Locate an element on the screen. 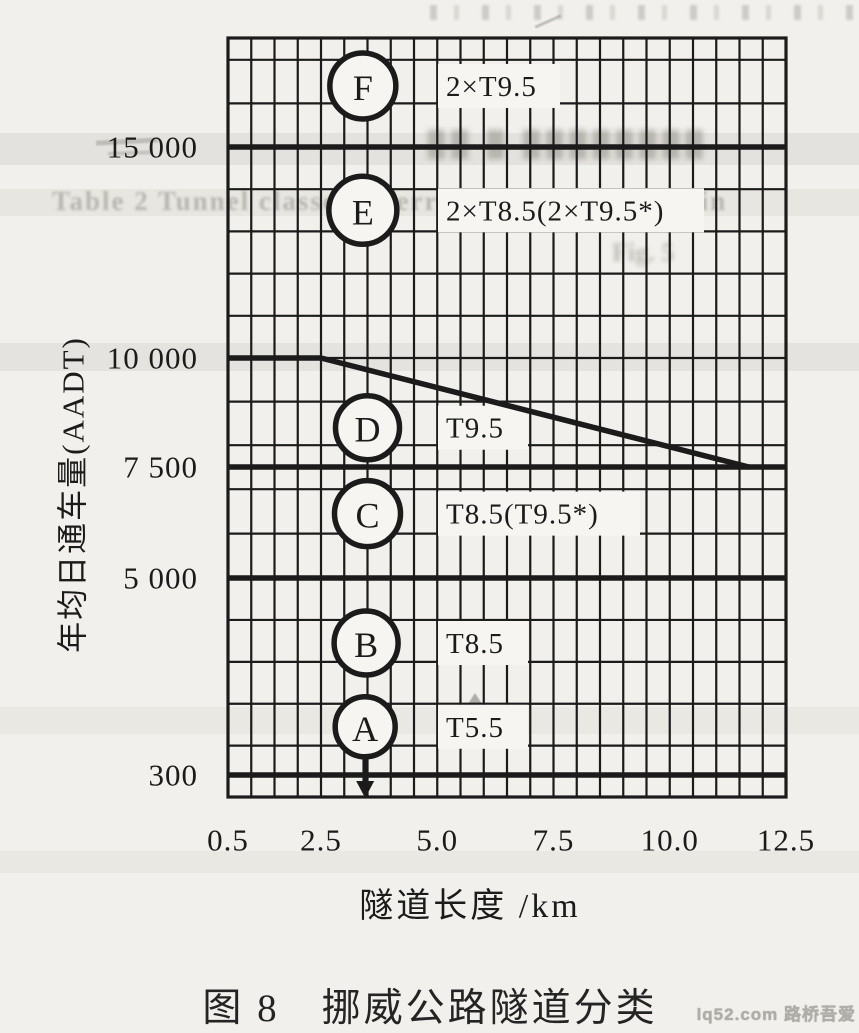  class-letter-A: A is located at coordinates (365, 729).